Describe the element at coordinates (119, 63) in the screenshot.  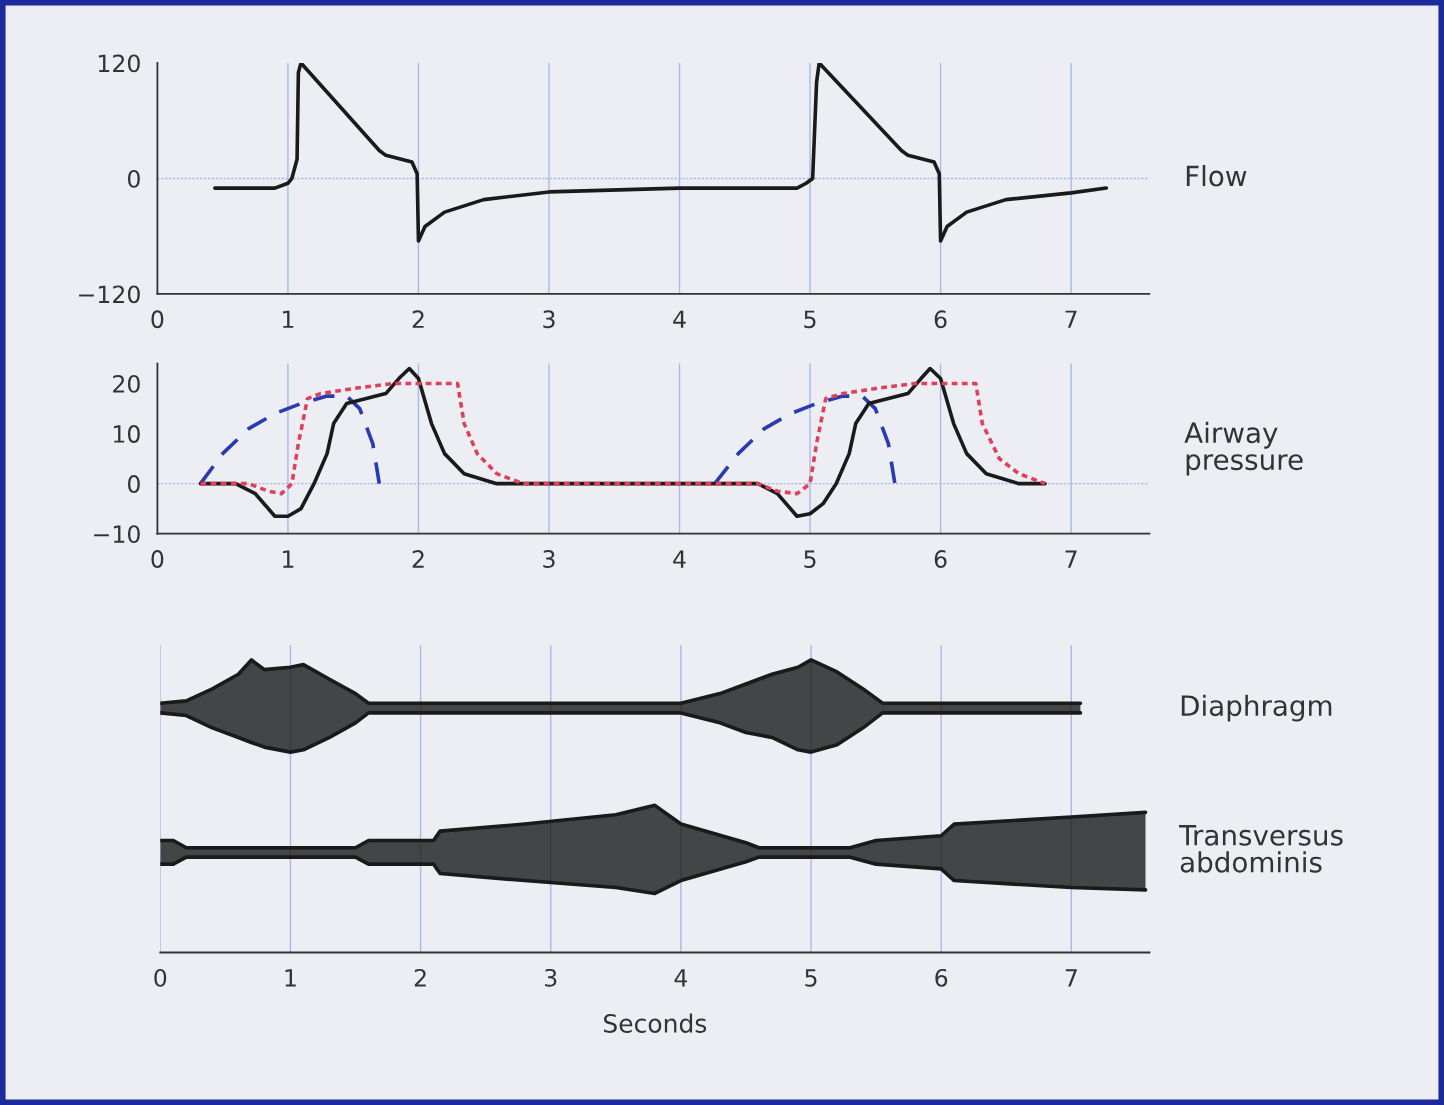
I see `y-tick-label: 120` at that location.